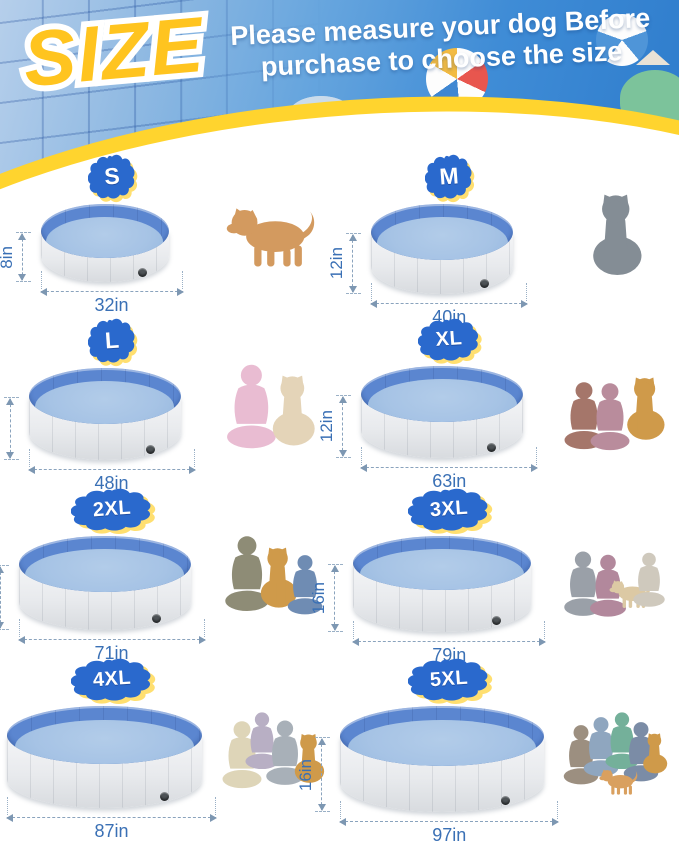  What do you see at coordinates (272, 401) in the screenshot?
I see `photo-girl-with-dog` at bounding box center [272, 401].